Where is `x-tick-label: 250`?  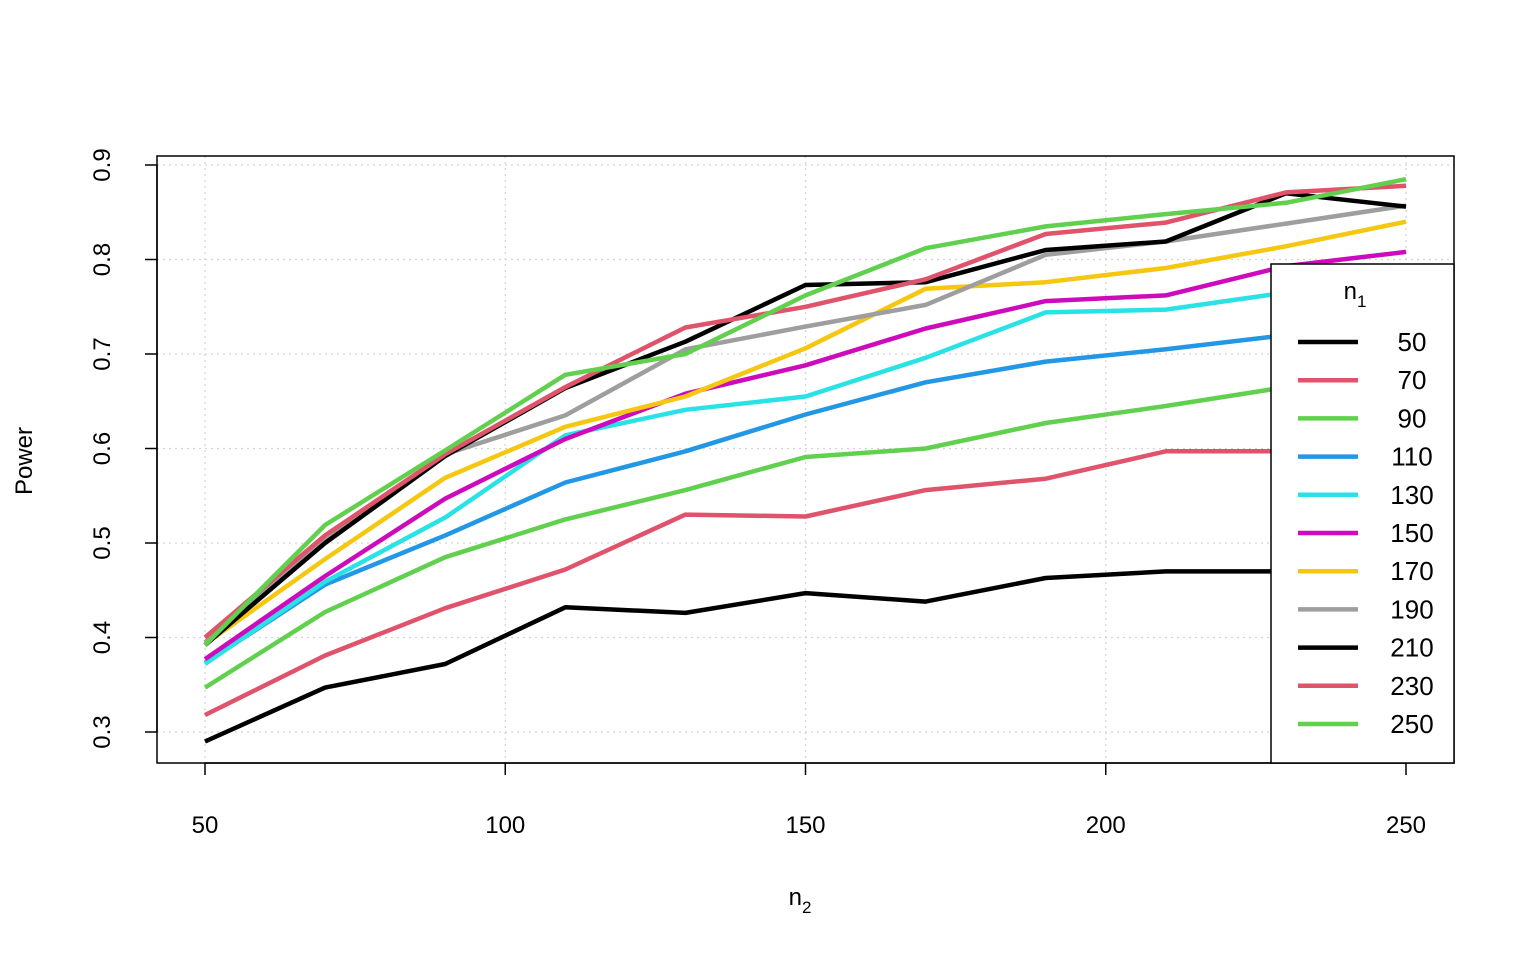
x-tick-label: 250 is located at coordinates (1406, 825).